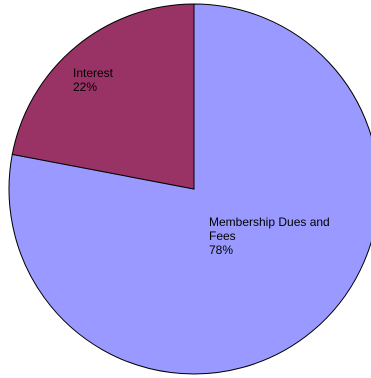  What do you see at coordinates (269, 236) in the screenshot?
I see `data-label-membership-dues-and-fees: Membership Dues and Fees 78%` at bounding box center [269, 236].